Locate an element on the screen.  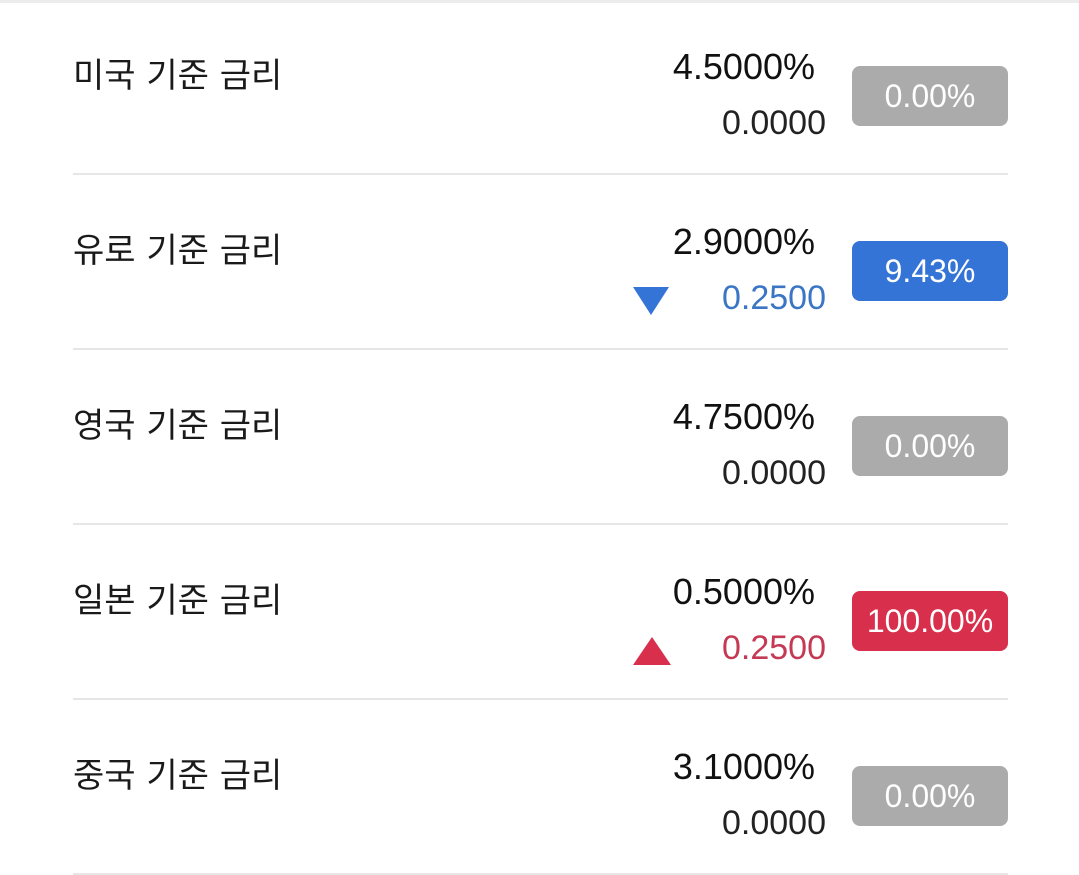
triangle-down-icon is located at coordinates (651, 301).